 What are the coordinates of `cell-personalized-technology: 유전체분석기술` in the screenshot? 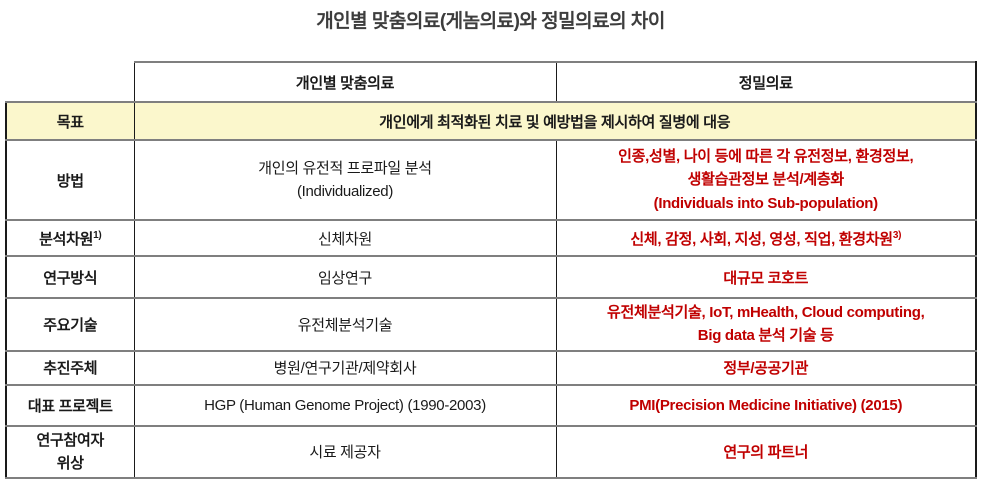 It's located at (345, 324).